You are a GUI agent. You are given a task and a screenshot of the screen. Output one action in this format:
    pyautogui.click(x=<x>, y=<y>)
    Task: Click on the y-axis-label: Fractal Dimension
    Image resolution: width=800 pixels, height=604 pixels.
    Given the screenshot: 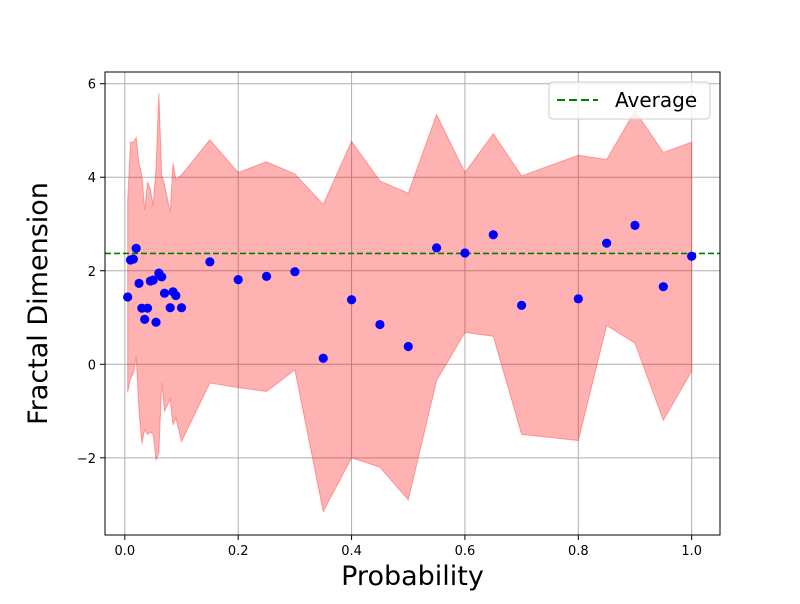 What is the action you would take?
    pyautogui.click(x=38, y=303)
    